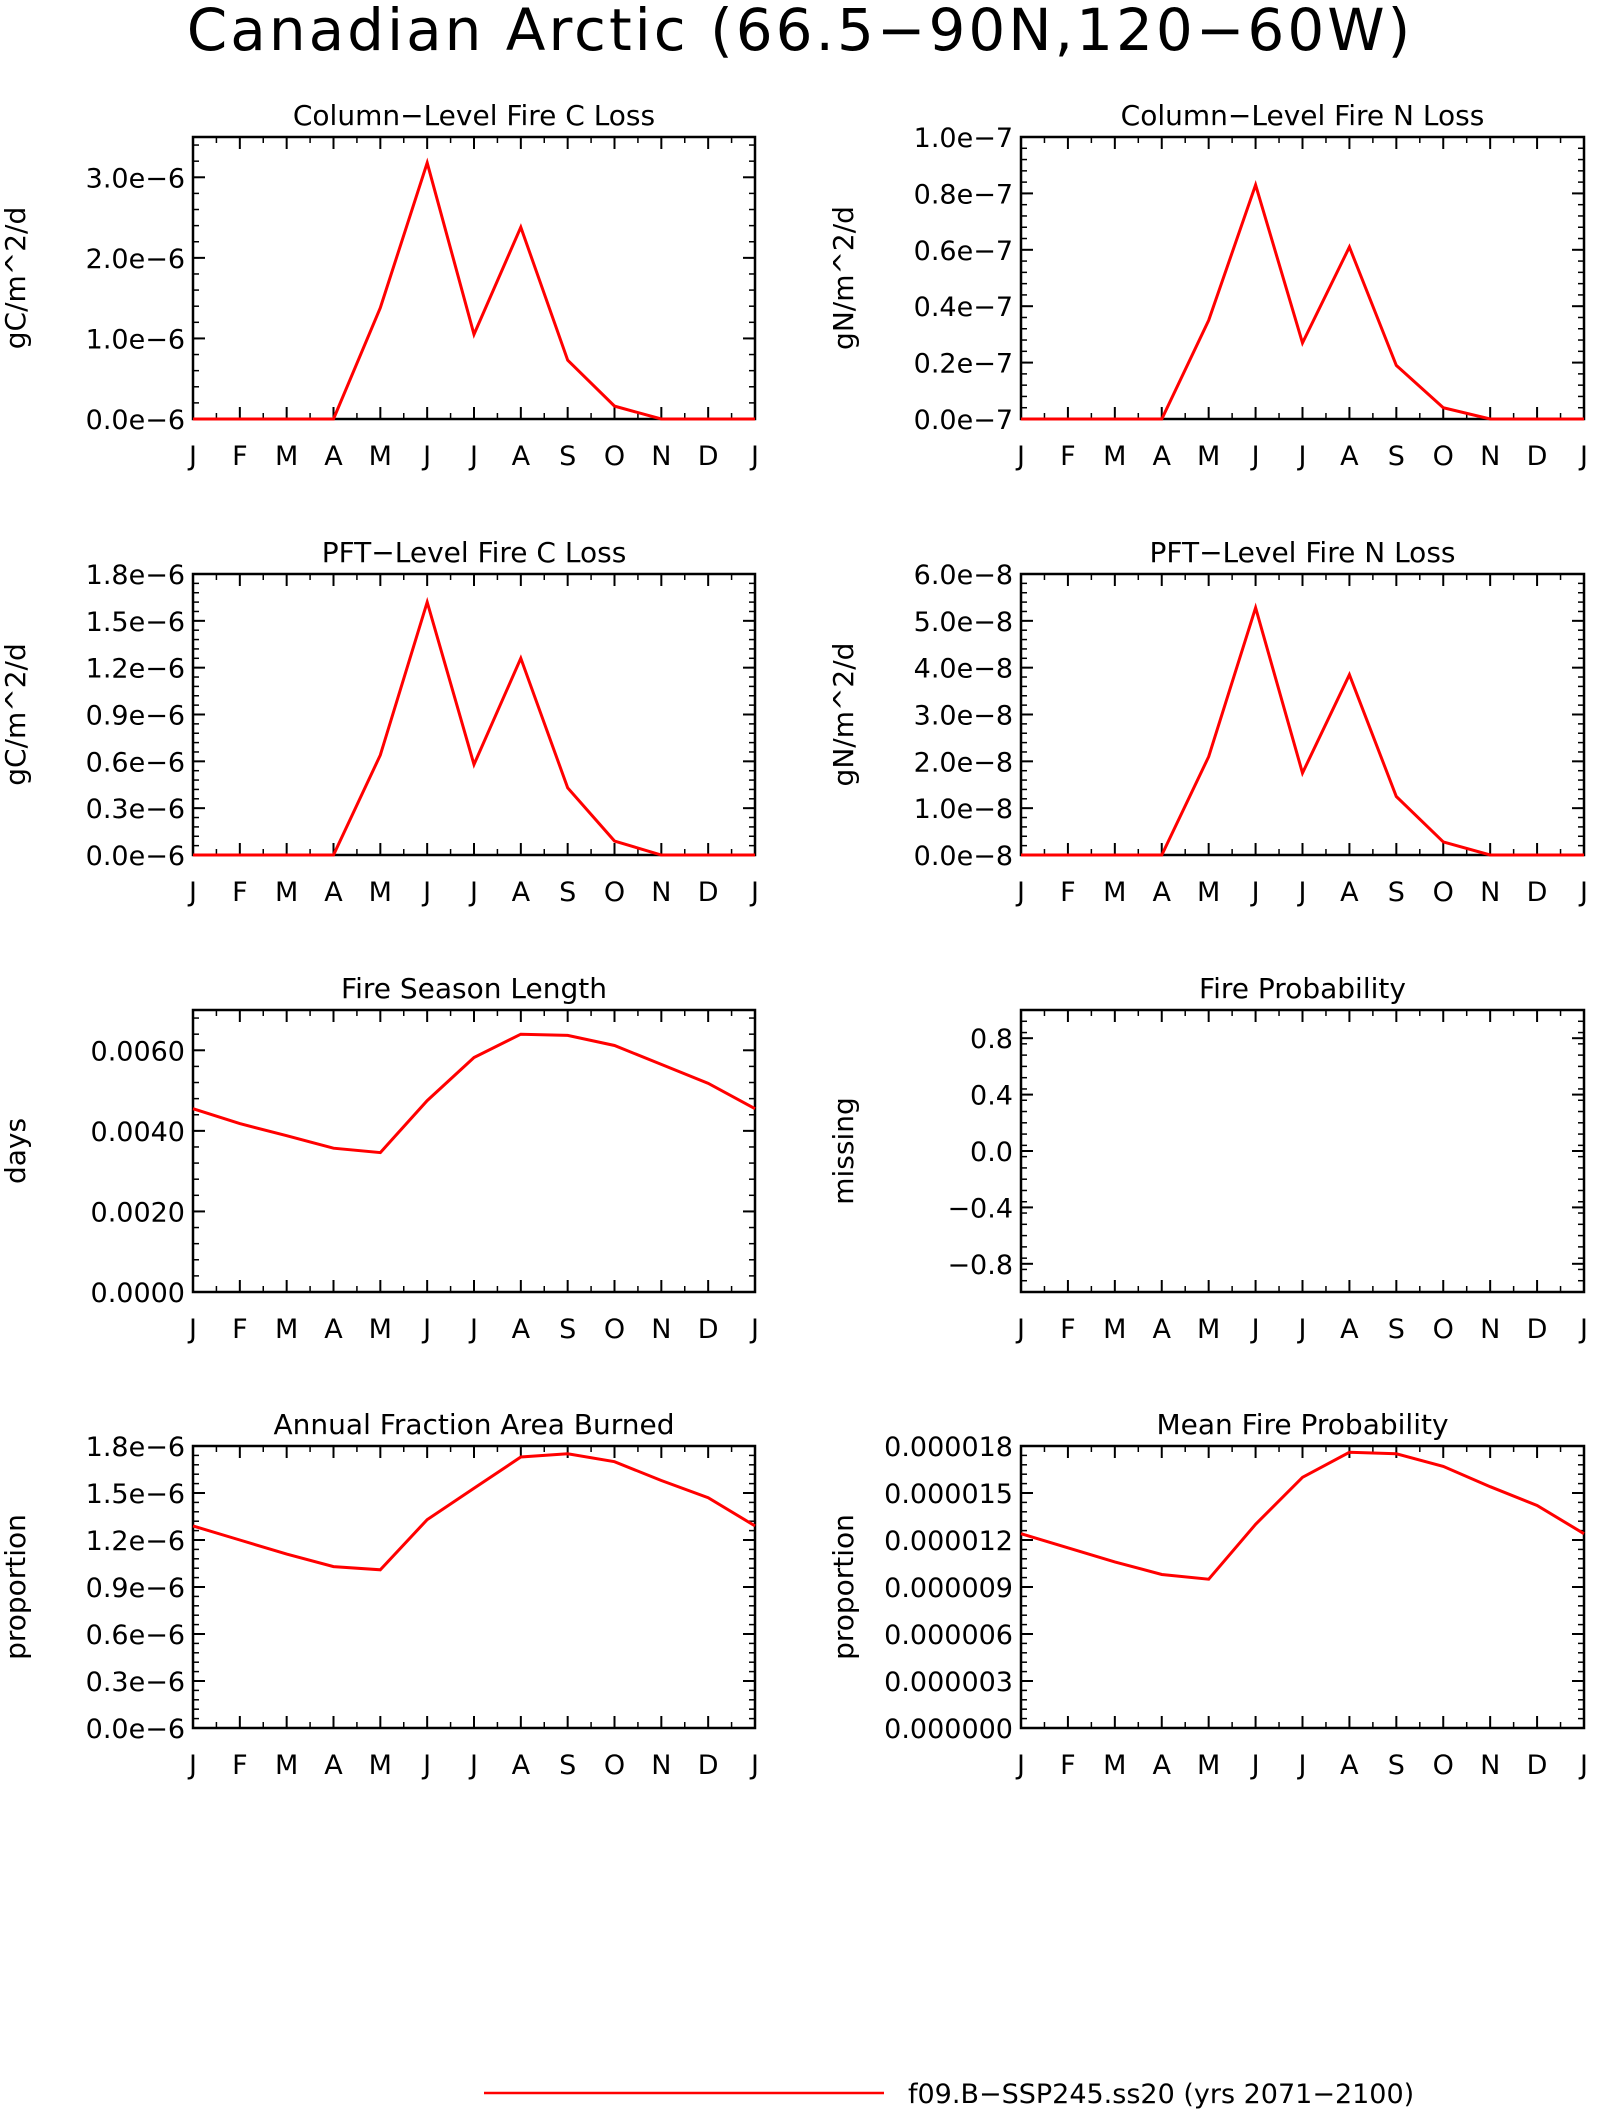  Describe the element at coordinates (135, 1447) in the screenshot. I see `y-tick-label: 1.8e−6` at that location.